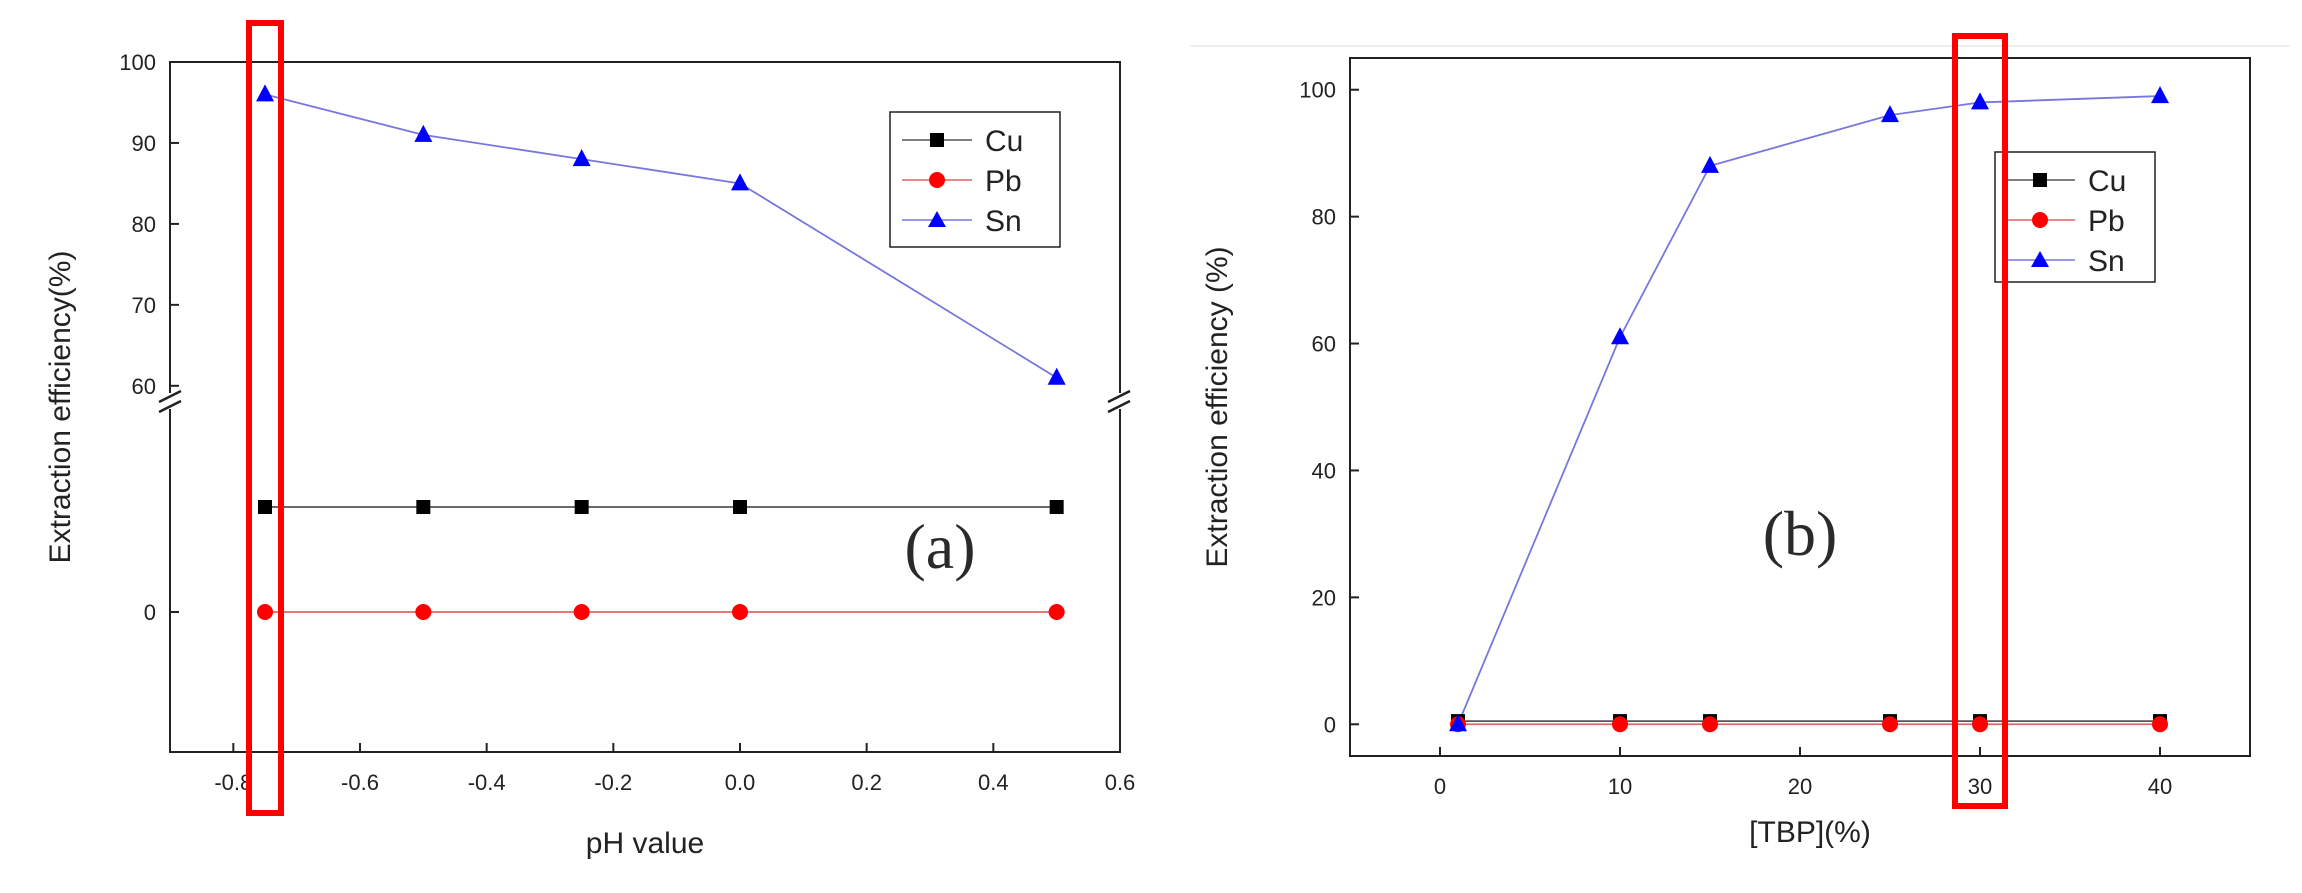 This screenshot has height=893, width=2302. I want to click on y-tick-label-b: 80, so click(1324, 217).